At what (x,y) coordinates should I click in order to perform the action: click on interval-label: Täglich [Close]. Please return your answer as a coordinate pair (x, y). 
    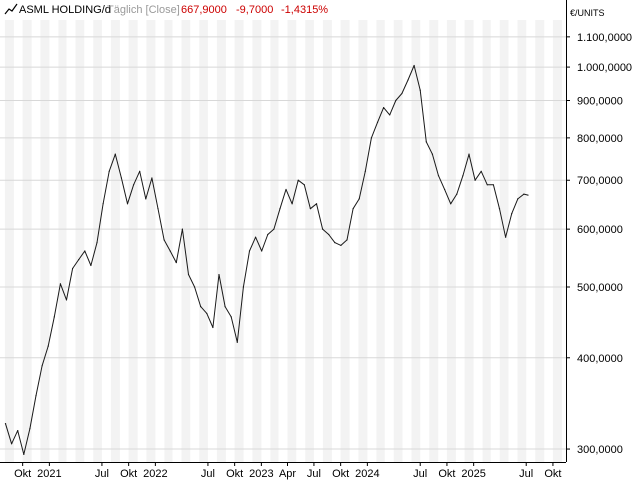
    Looking at the image, I should click on (143, 10).